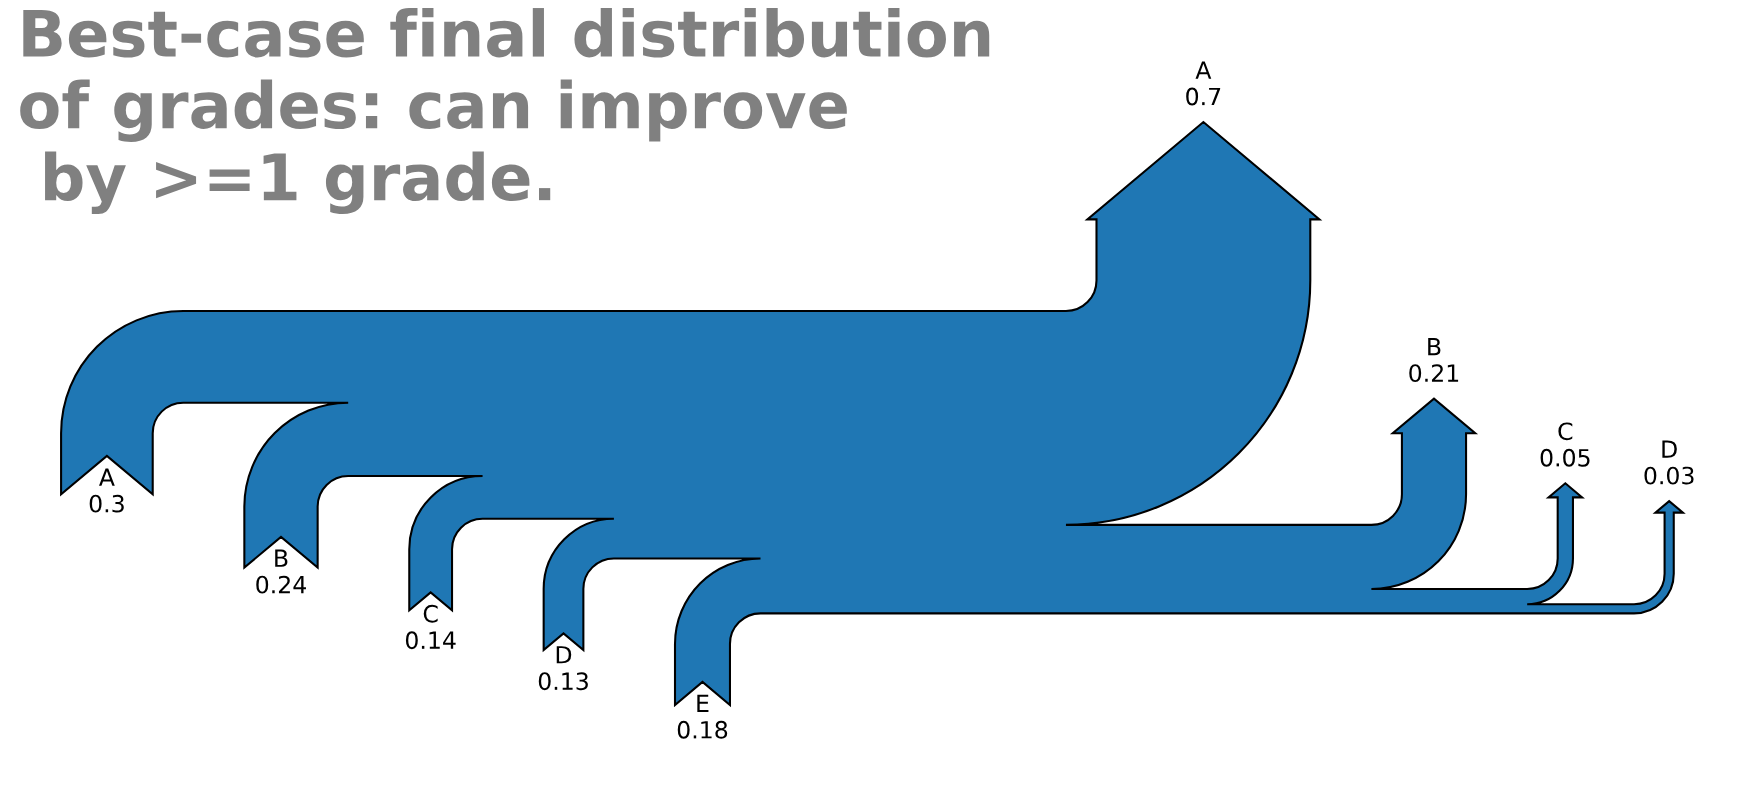 Image resolution: width=1744 pixels, height=804 pixels. I want to click on data-label: 0.21, so click(1434, 373).